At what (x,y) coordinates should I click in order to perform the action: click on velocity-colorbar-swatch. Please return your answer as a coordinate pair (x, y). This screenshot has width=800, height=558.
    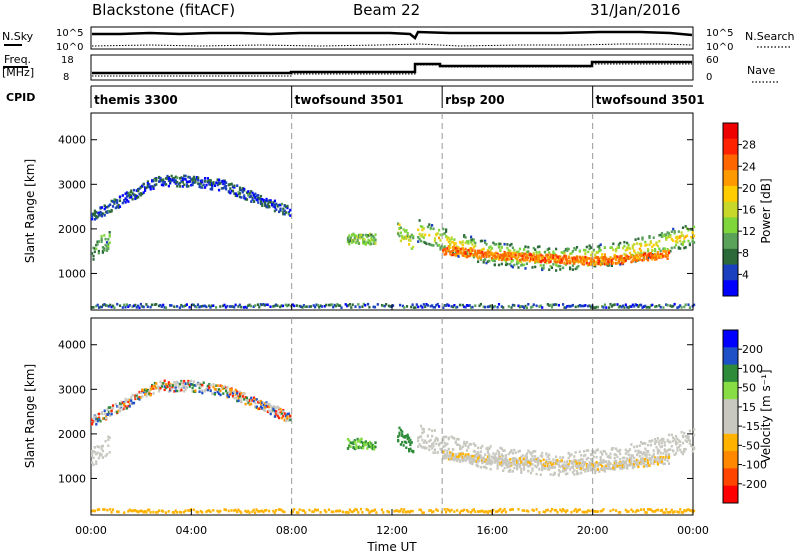
    Looking at the image, I should click on (730, 477).